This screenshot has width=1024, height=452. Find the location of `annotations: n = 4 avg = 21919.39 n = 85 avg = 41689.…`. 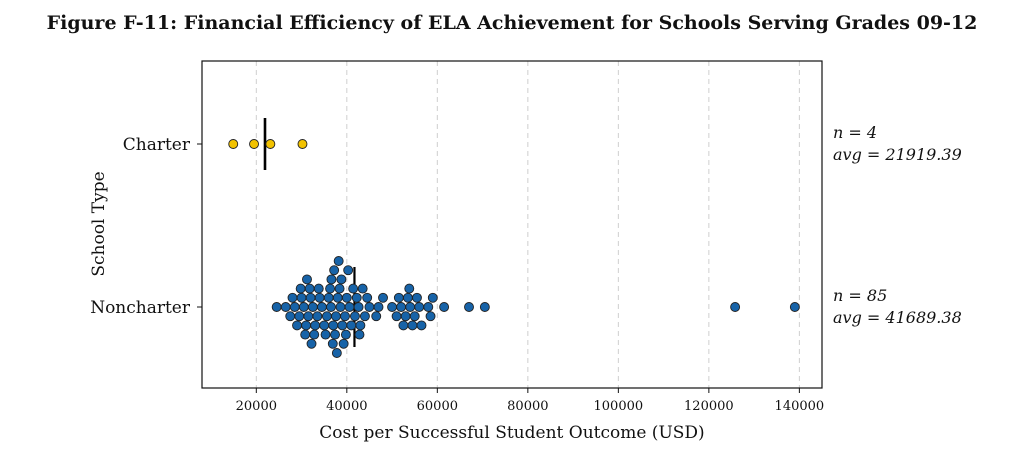

annotations: n = 4 avg = 21919.39 n = 85 avg = 41689.… is located at coordinates (897, 225).